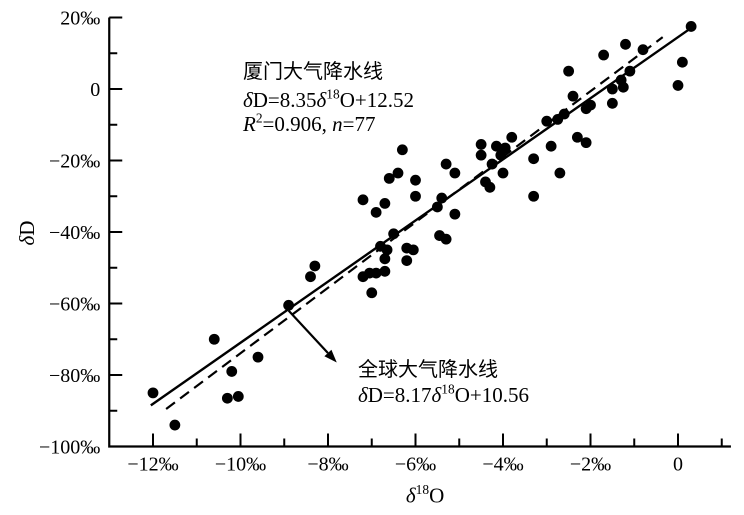 The width and height of the screenshot is (744, 515). Describe the element at coordinates (308, 331) in the screenshot. I see `arrow-shaft` at that location.